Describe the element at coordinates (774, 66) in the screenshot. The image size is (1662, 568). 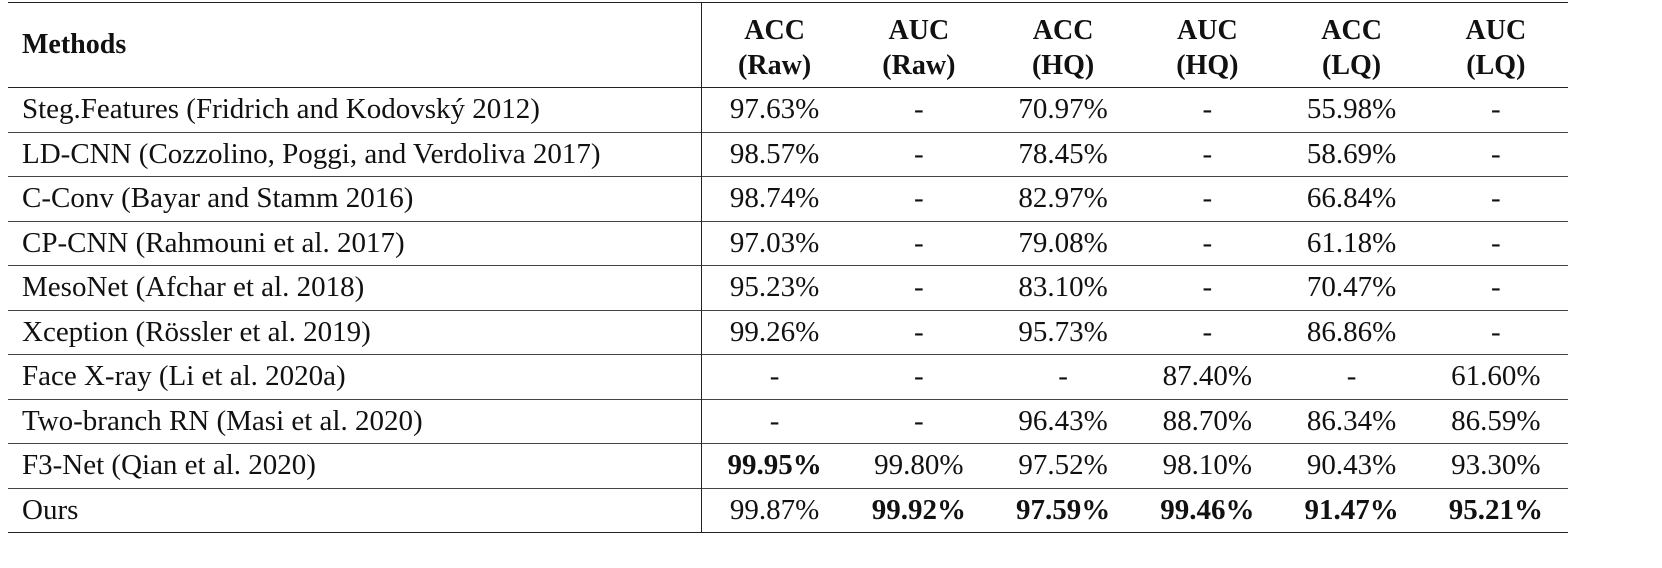
I see `header-split: (Raw)` at that location.